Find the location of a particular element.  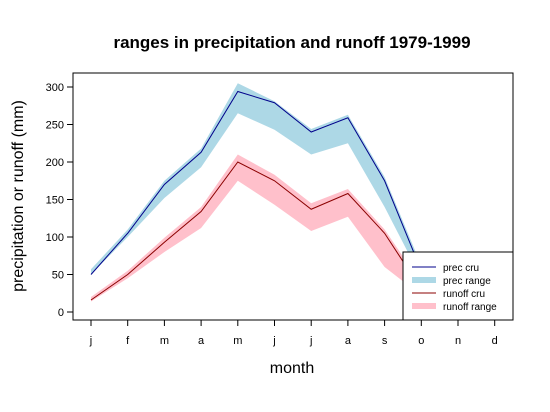

x-tick-label: d is located at coordinates (495, 341).